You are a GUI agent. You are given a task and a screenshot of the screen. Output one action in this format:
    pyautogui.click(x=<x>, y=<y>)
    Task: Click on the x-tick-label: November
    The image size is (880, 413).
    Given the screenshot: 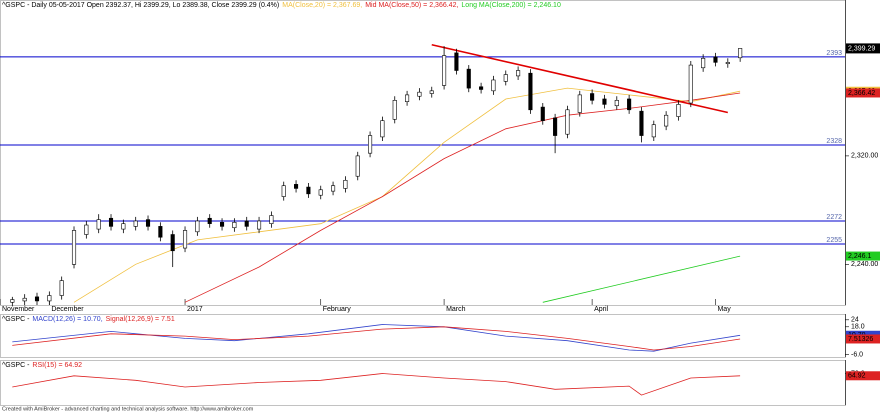 What is the action you would take?
    pyautogui.click(x=18, y=309)
    